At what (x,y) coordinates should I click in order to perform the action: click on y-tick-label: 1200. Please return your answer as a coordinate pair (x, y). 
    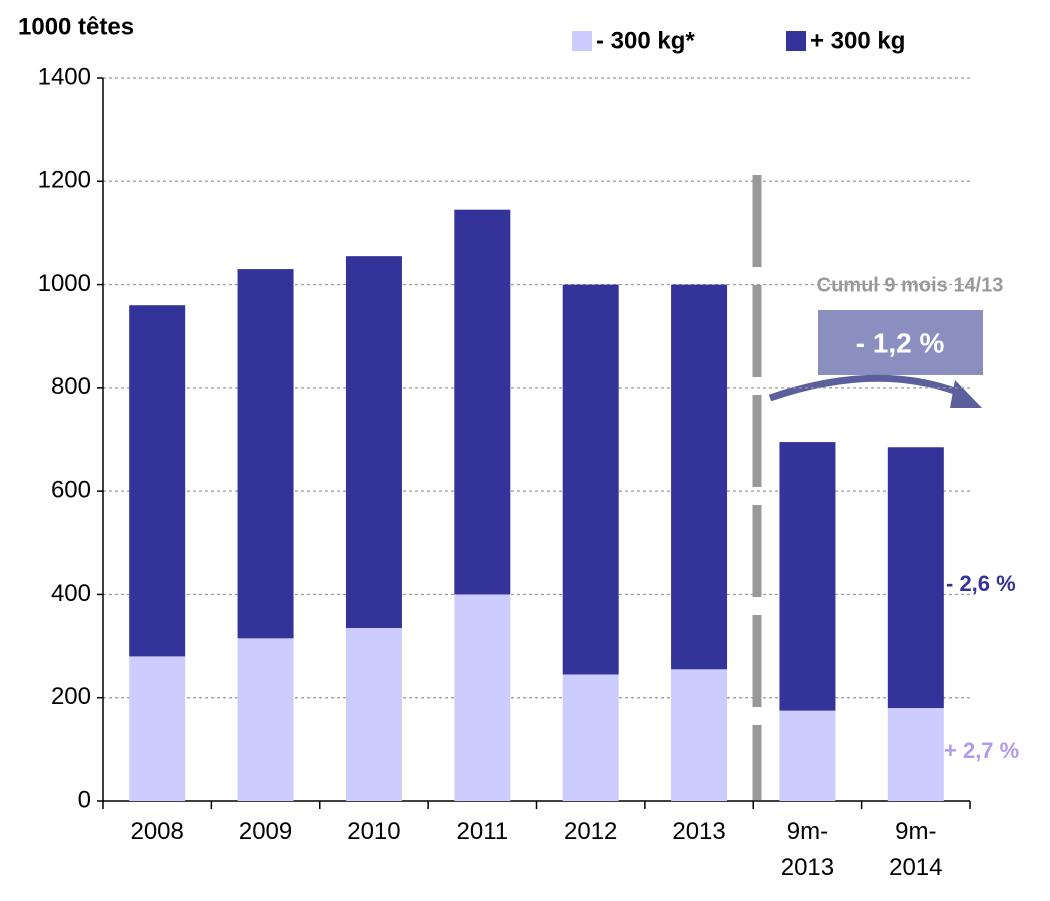
    Looking at the image, I should click on (64, 180).